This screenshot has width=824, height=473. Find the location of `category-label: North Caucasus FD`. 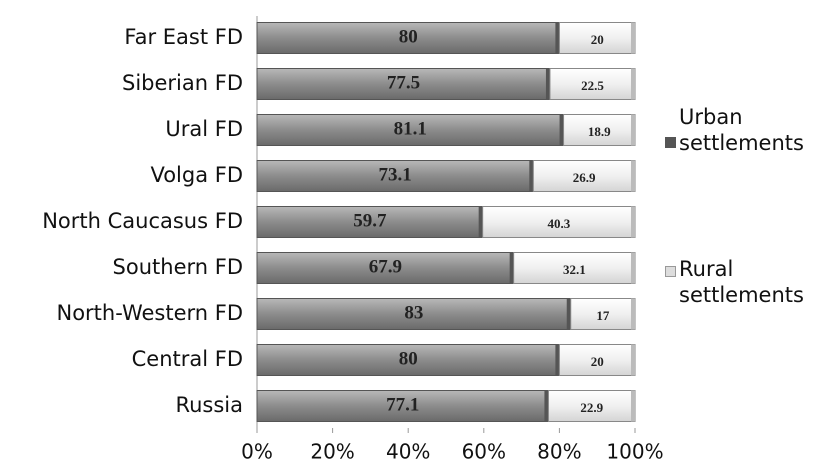

category-label: North Caucasus FD is located at coordinates (142, 221).